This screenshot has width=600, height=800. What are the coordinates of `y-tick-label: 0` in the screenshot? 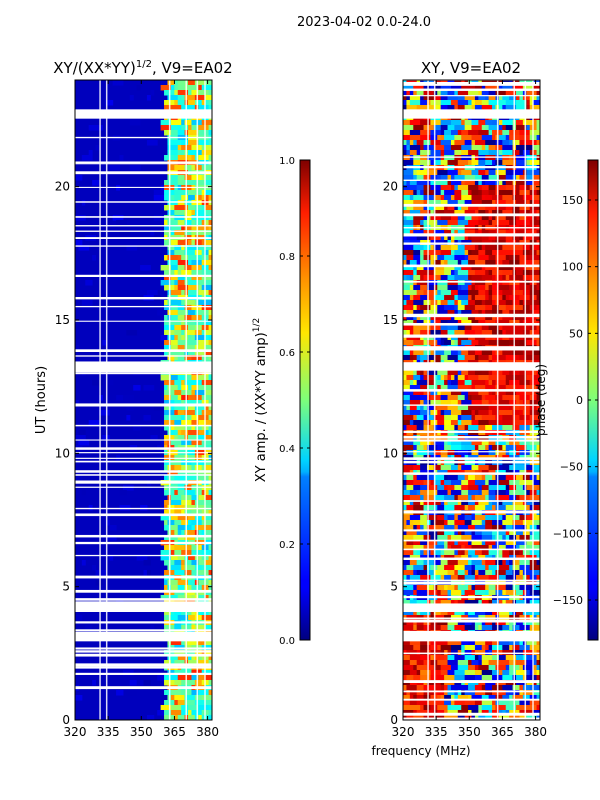 It's located at (66, 720).